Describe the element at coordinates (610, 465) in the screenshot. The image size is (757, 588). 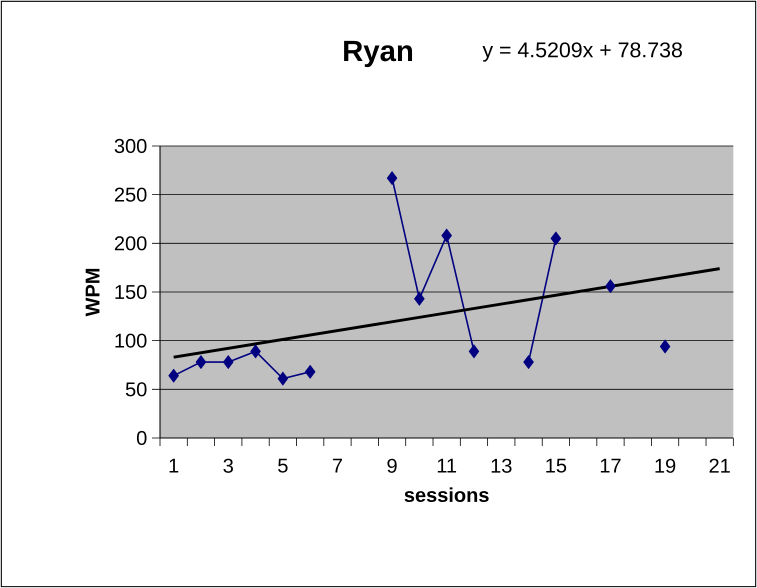
I see `x-tick-label: 17` at that location.